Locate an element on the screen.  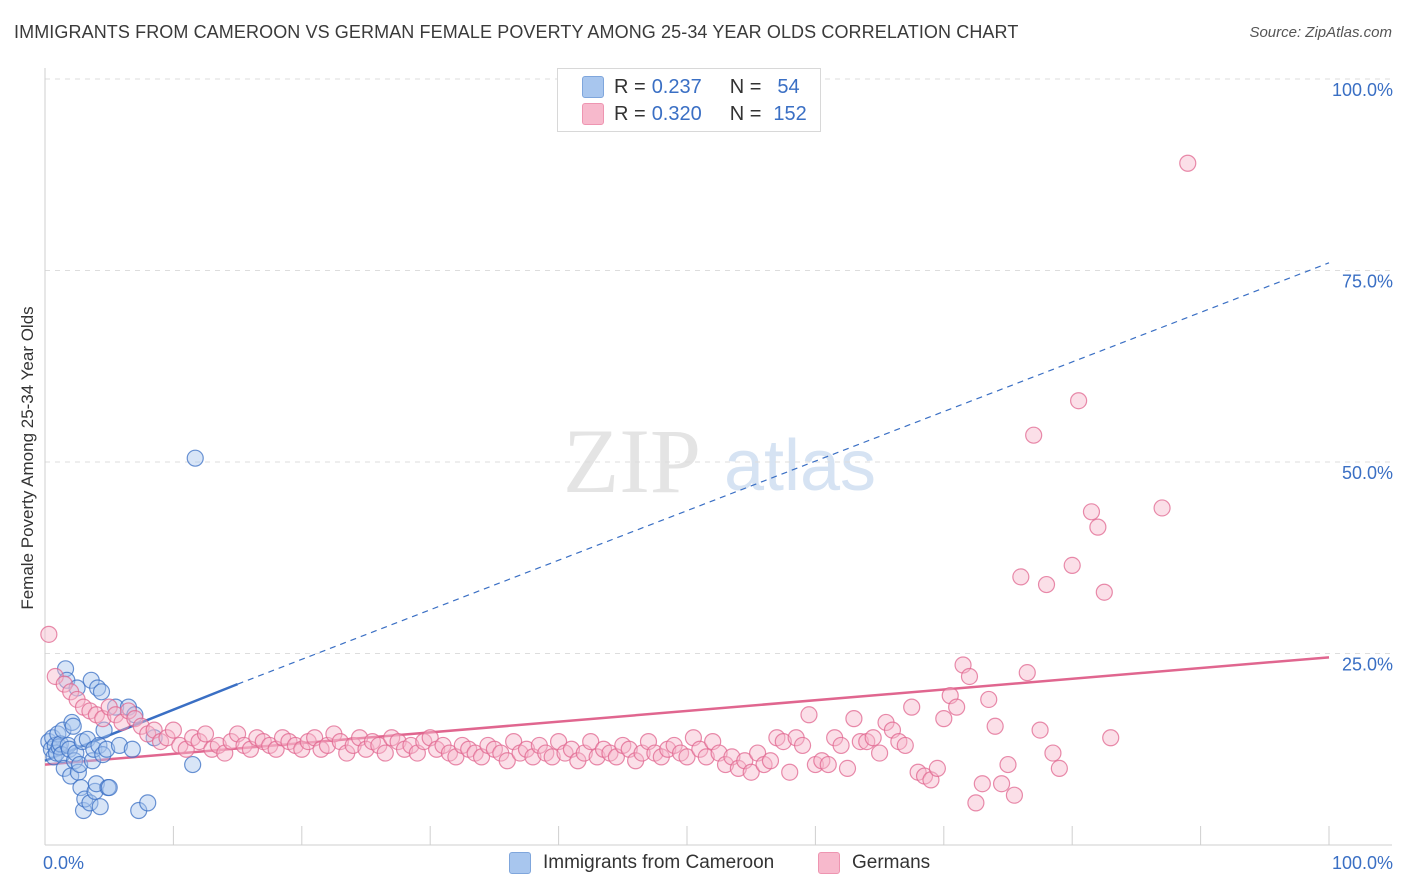
y-tick-label: 50.0% is located at coordinates (1367, 473).